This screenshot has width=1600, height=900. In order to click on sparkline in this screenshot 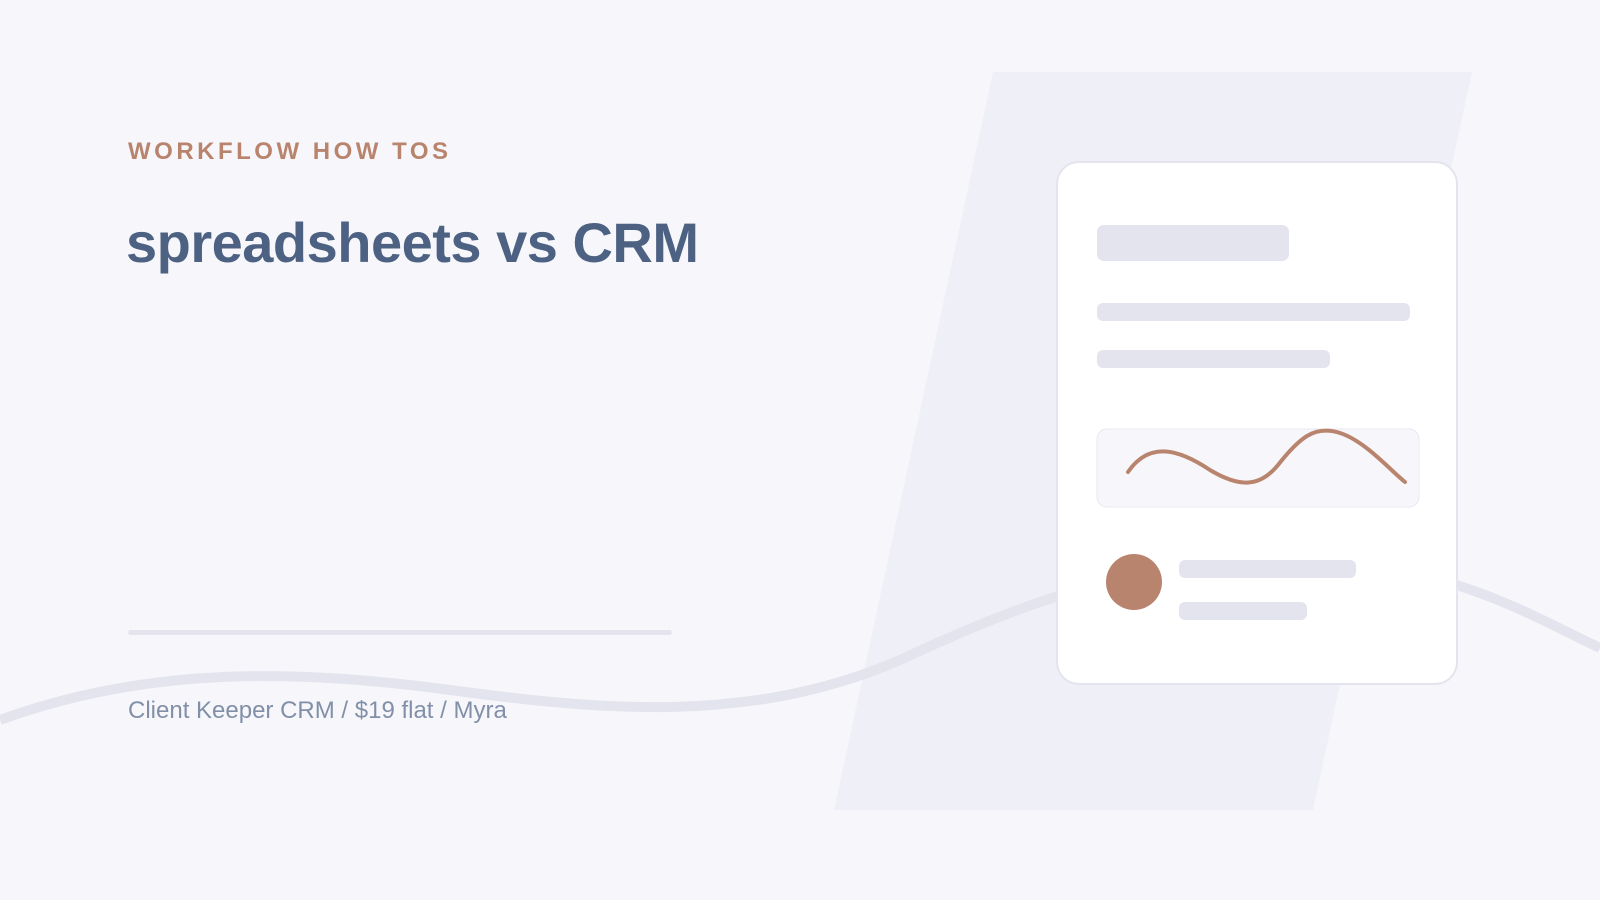, I will do `click(1266, 456)`.